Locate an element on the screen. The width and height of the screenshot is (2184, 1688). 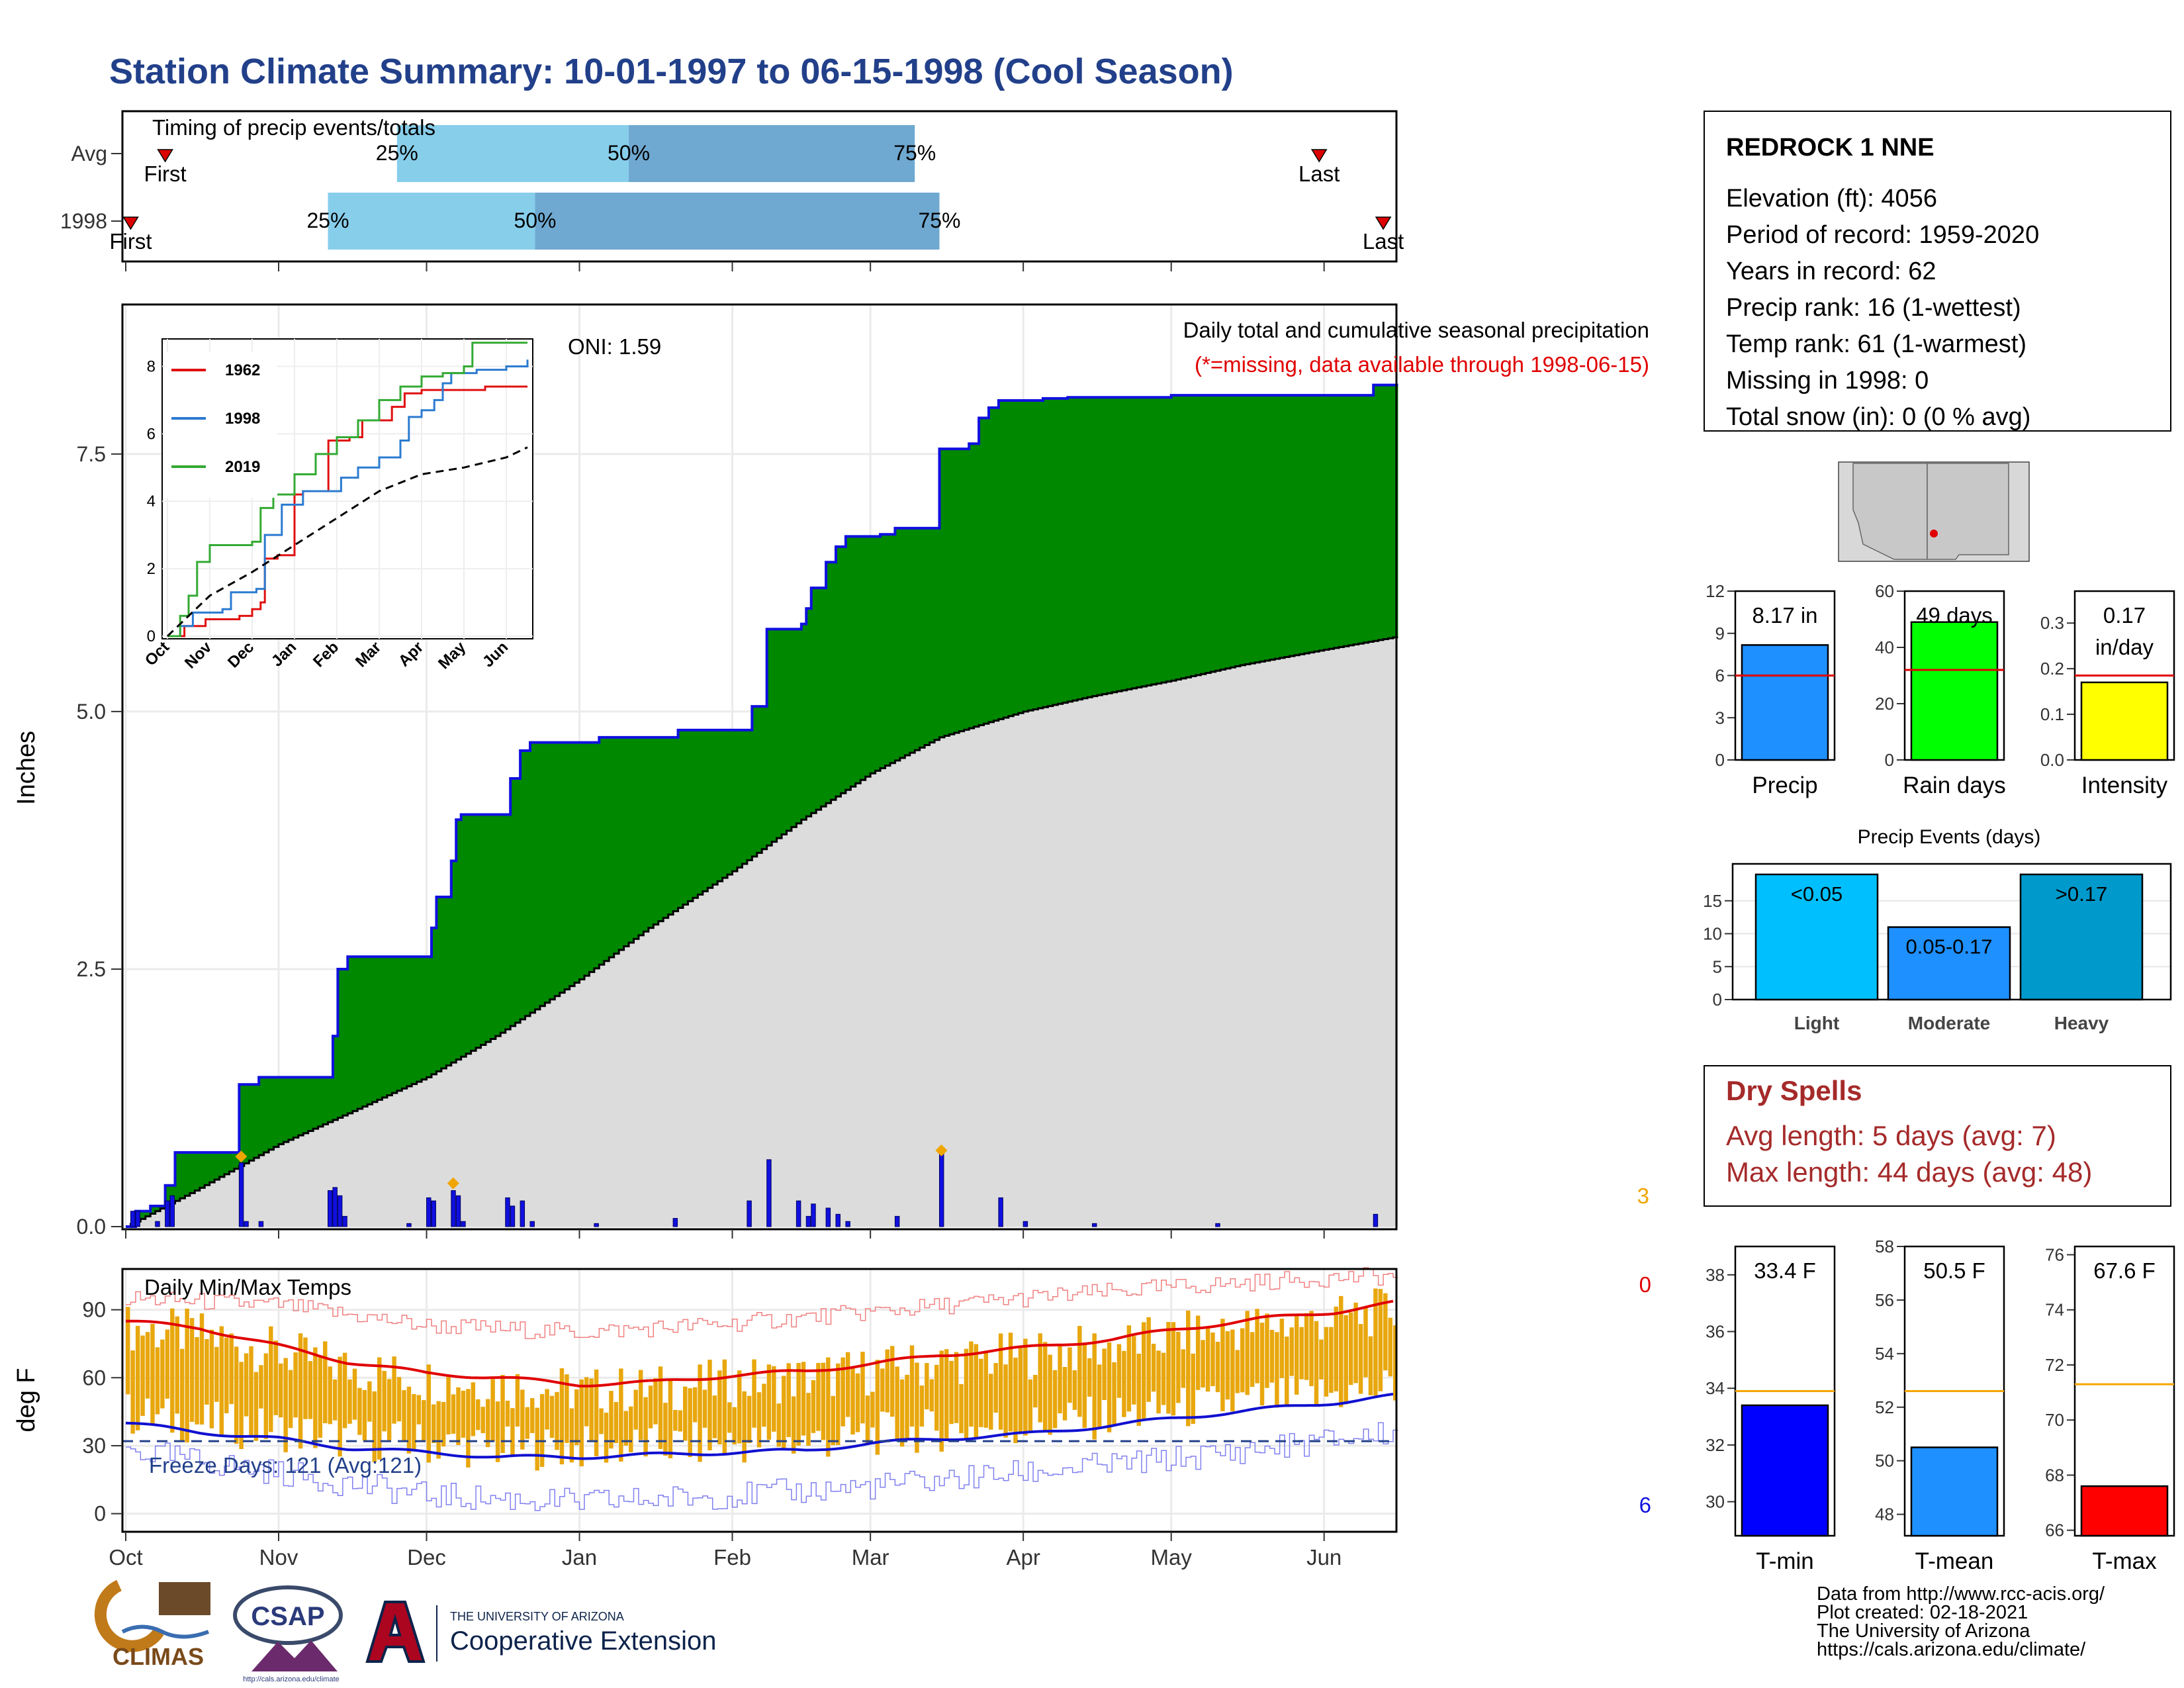
snow-marker is located at coordinates (941, 1150).